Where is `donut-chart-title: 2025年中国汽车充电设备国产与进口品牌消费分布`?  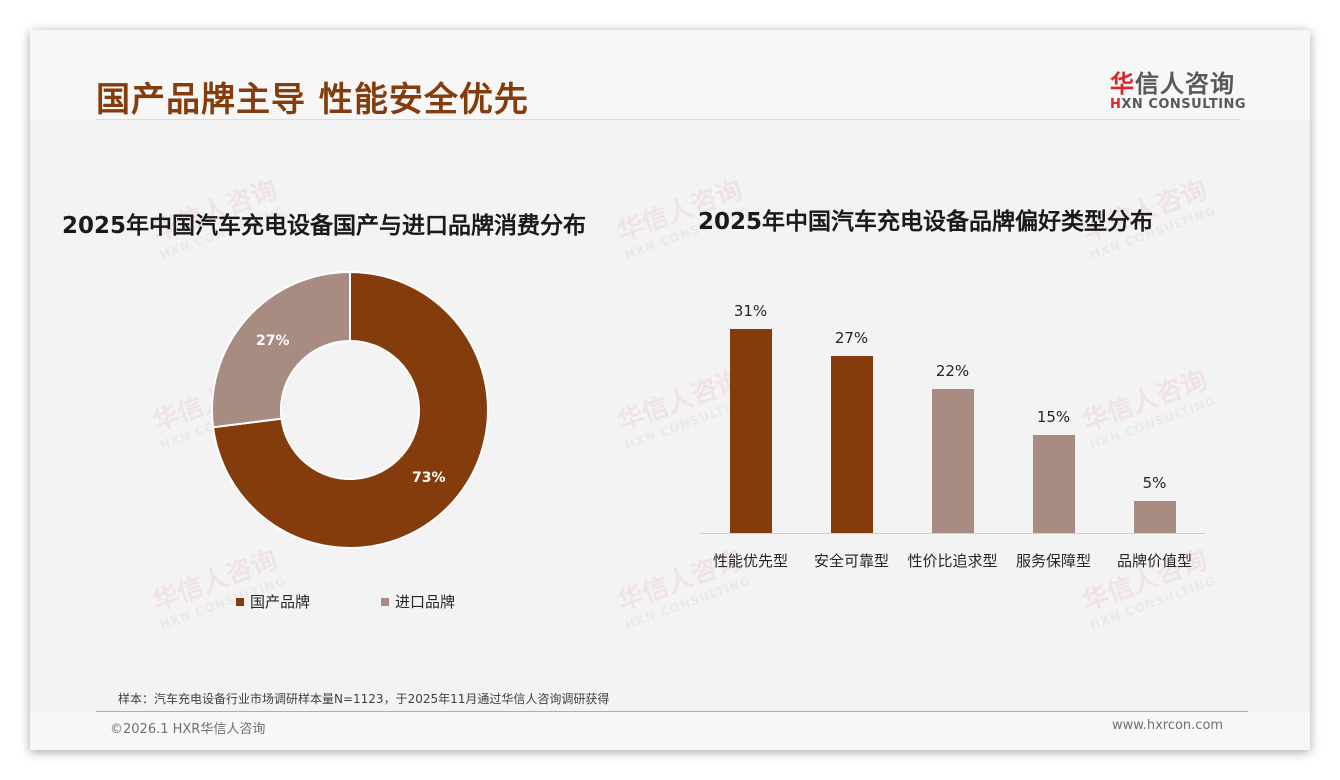
donut-chart-title: 2025年中国汽车充电设备国产与进口品牌消费分布 is located at coordinates (324, 226).